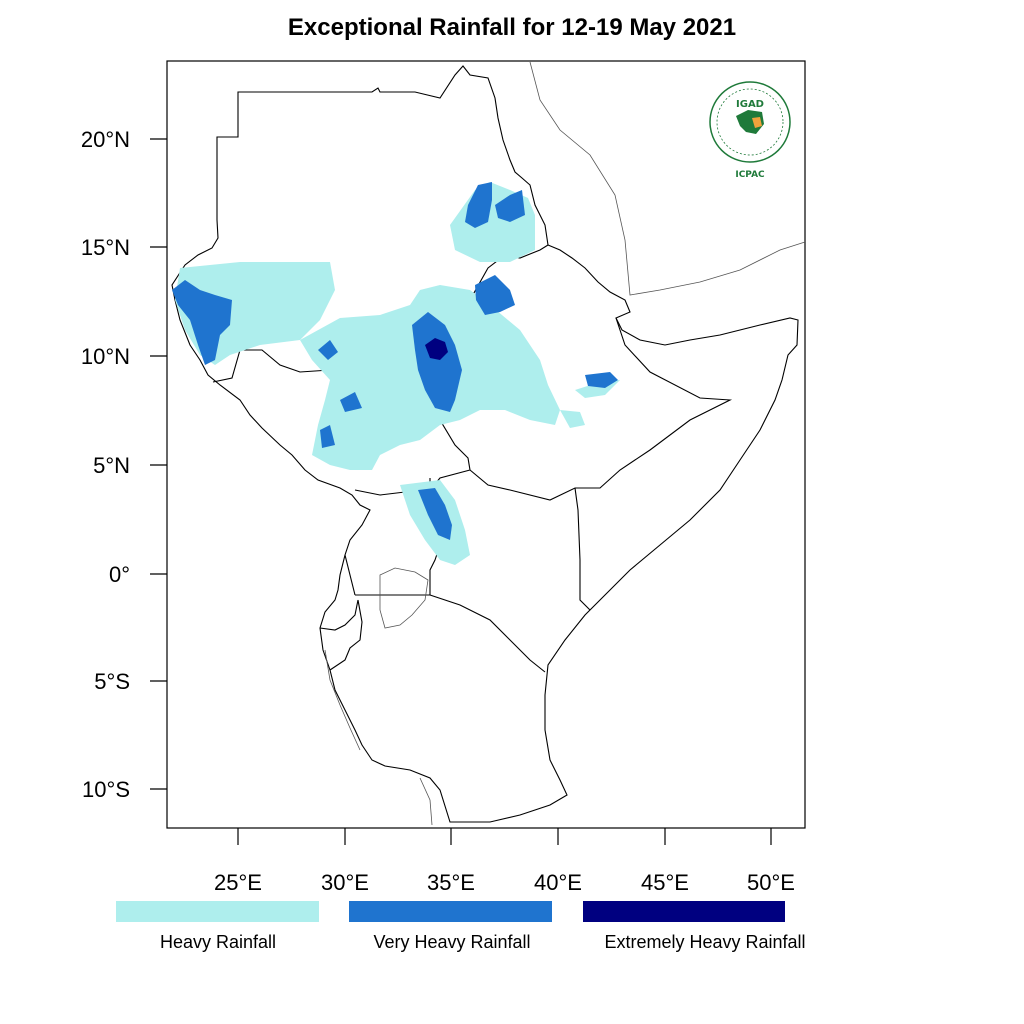  I want to click on logo-acronym: IGAD, so click(750, 104).